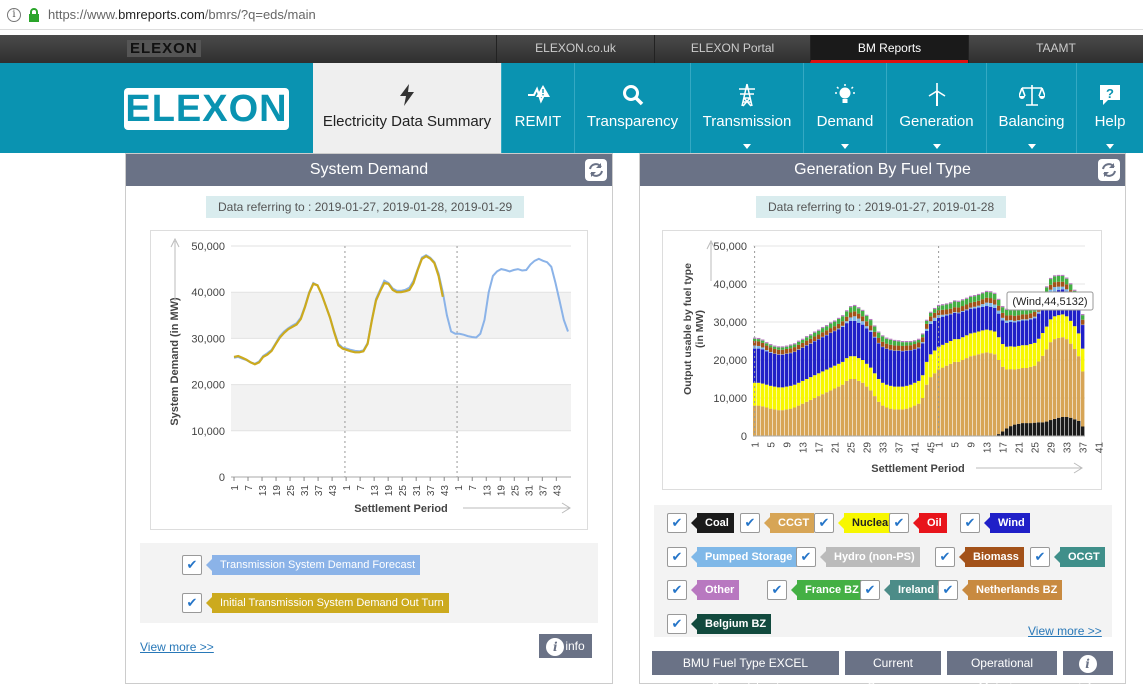 This screenshot has height=699, width=1143. I want to click on nav-demand: Demand, so click(844, 108).